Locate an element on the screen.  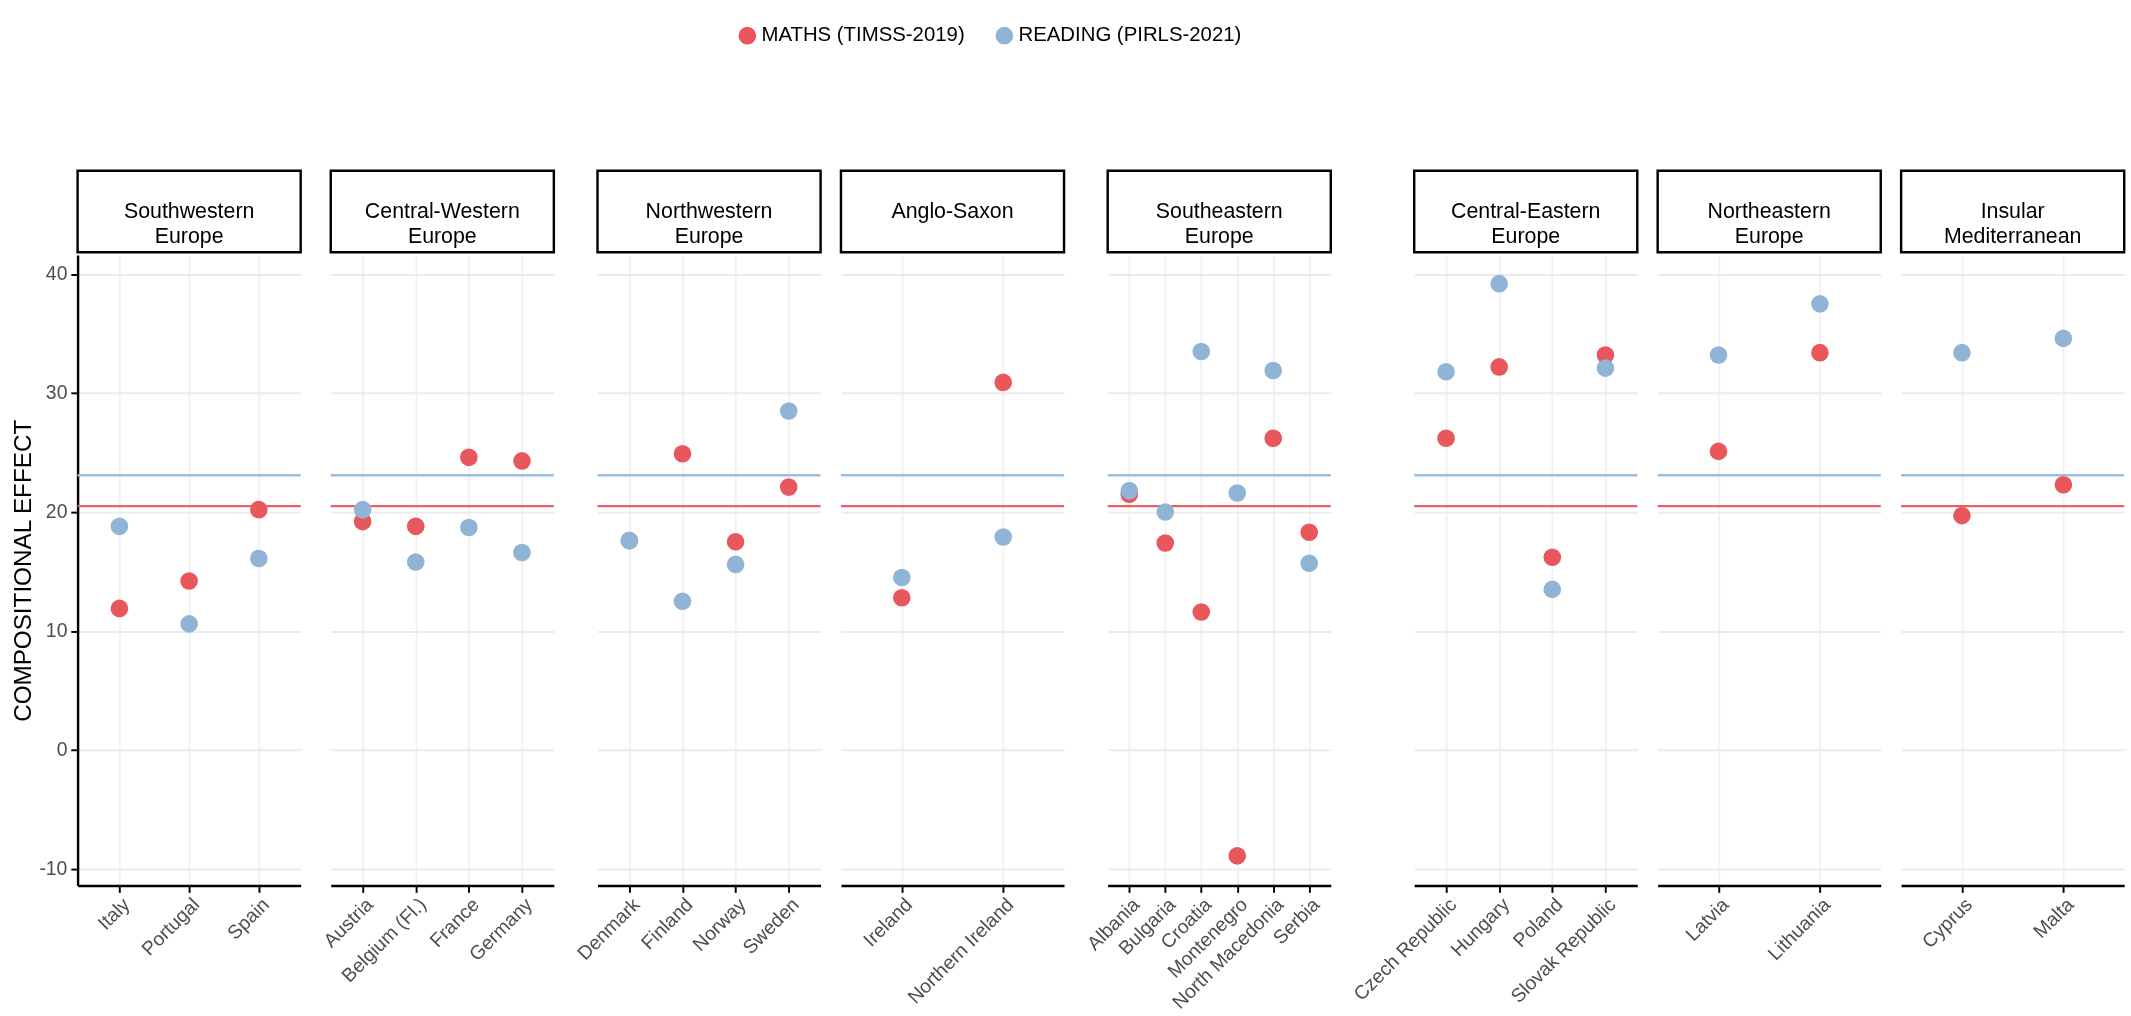
y-axis-title: COMPOSITIONAL EFFECT is located at coordinates (22, 570).